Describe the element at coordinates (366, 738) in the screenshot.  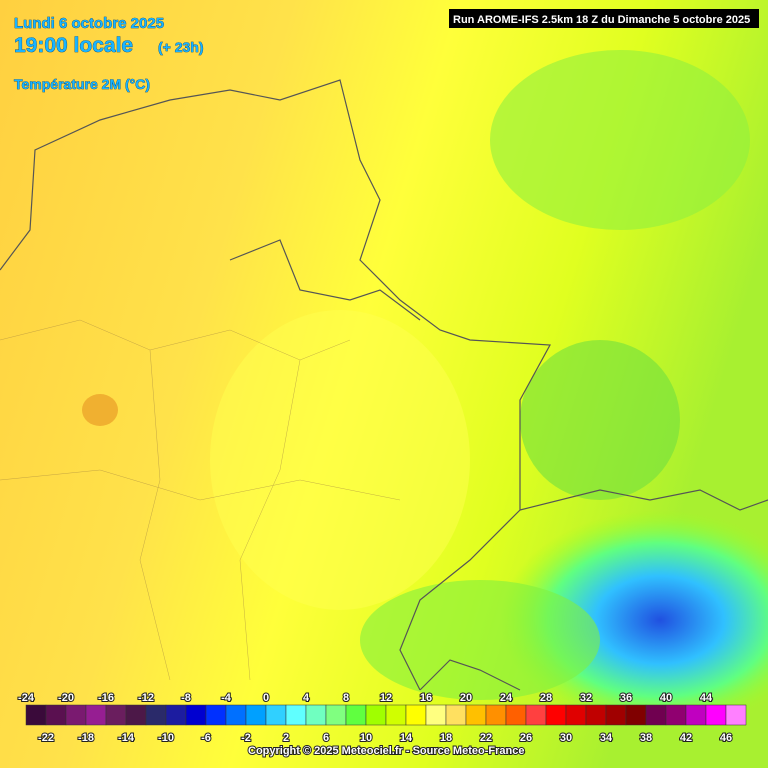
I see `legend-label: 10` at that location.